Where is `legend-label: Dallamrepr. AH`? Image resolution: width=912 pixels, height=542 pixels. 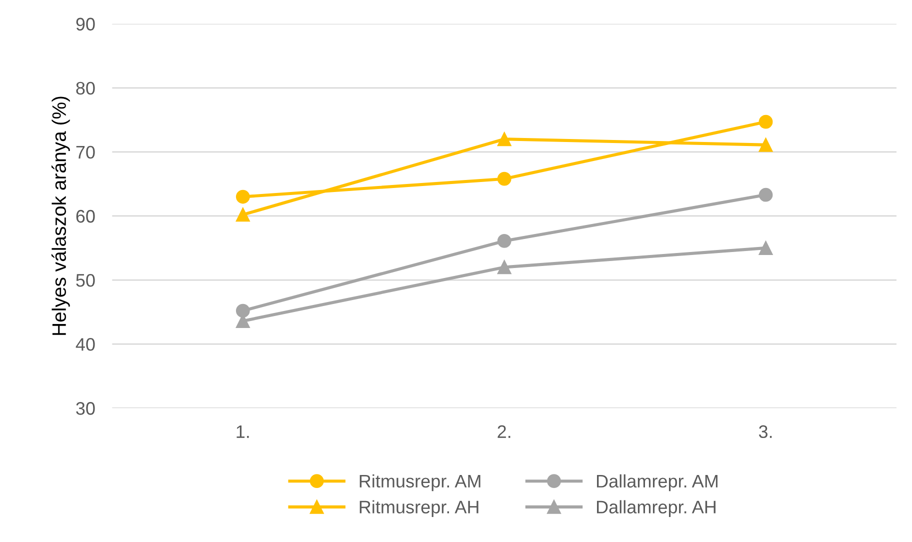 legend-label: Dallamrepr. AH is located at coordinates (656, 509).